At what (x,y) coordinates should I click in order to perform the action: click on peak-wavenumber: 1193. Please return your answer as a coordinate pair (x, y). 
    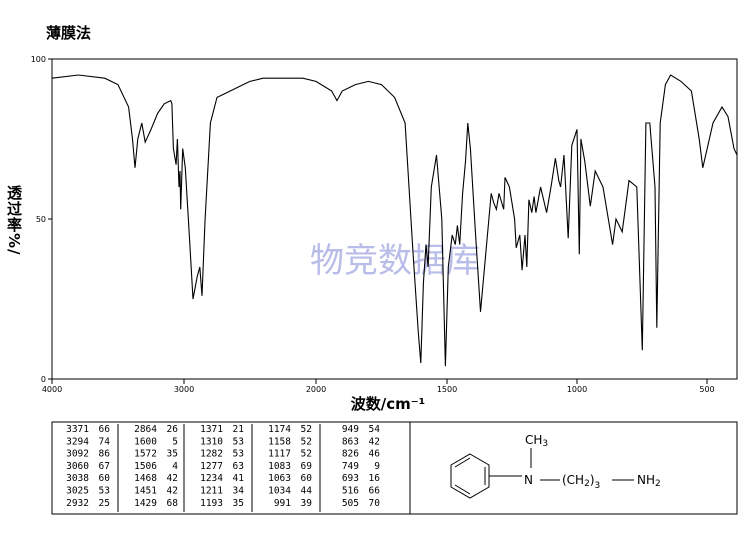
    Looking at the image, I should click on (211, 503).